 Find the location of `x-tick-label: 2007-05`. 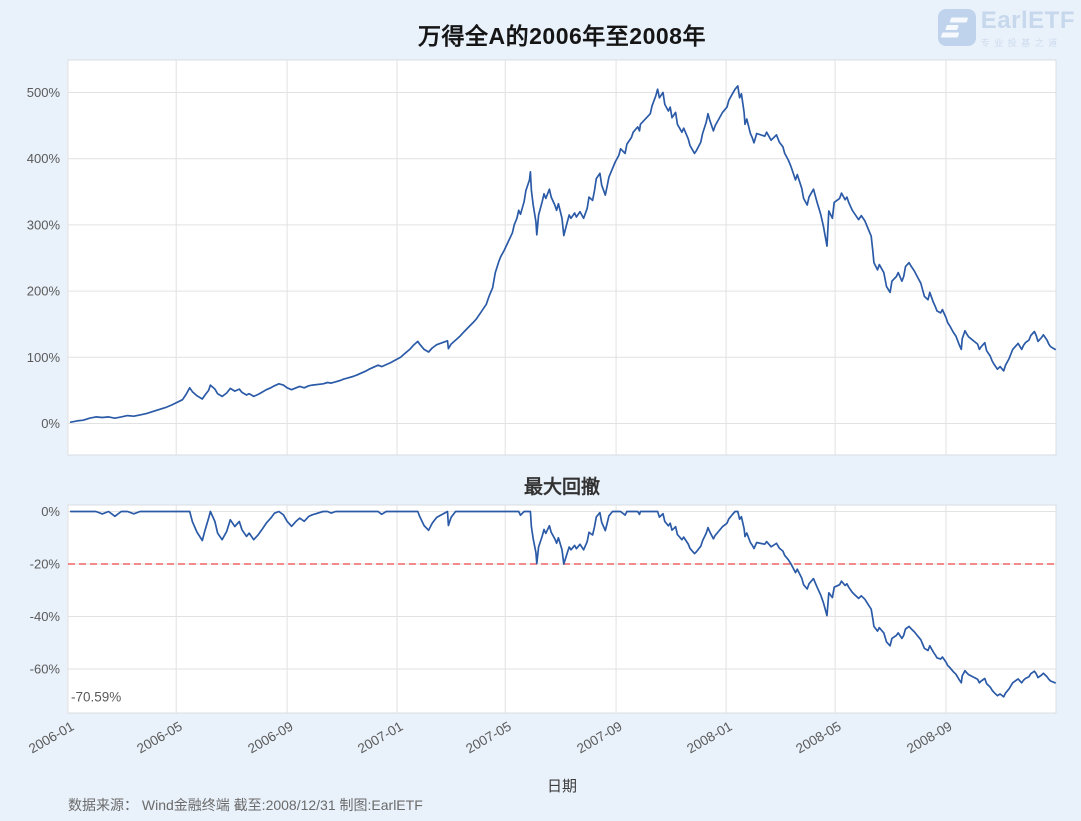

x-tick-label: 2007-05 is located at coordinates (488, 738).